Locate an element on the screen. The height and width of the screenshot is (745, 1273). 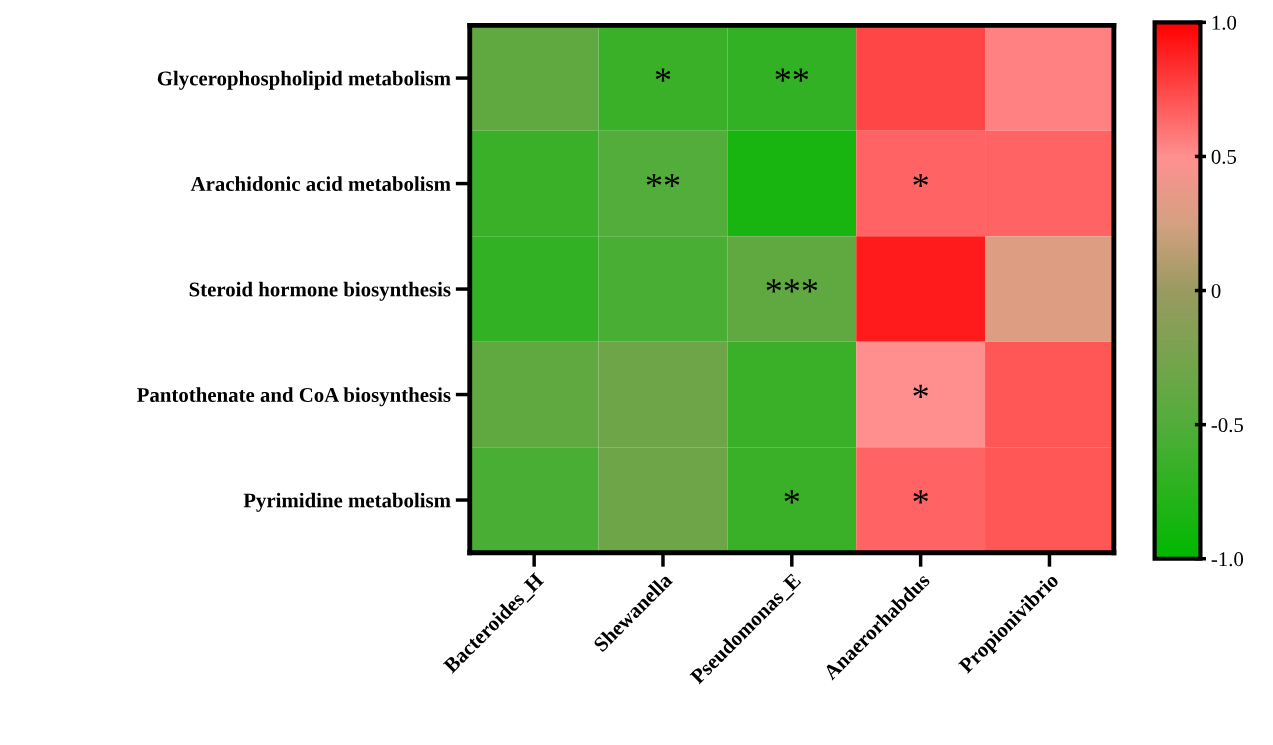
color-bar-label: 1.0 is located at coordinates (1224, 22).